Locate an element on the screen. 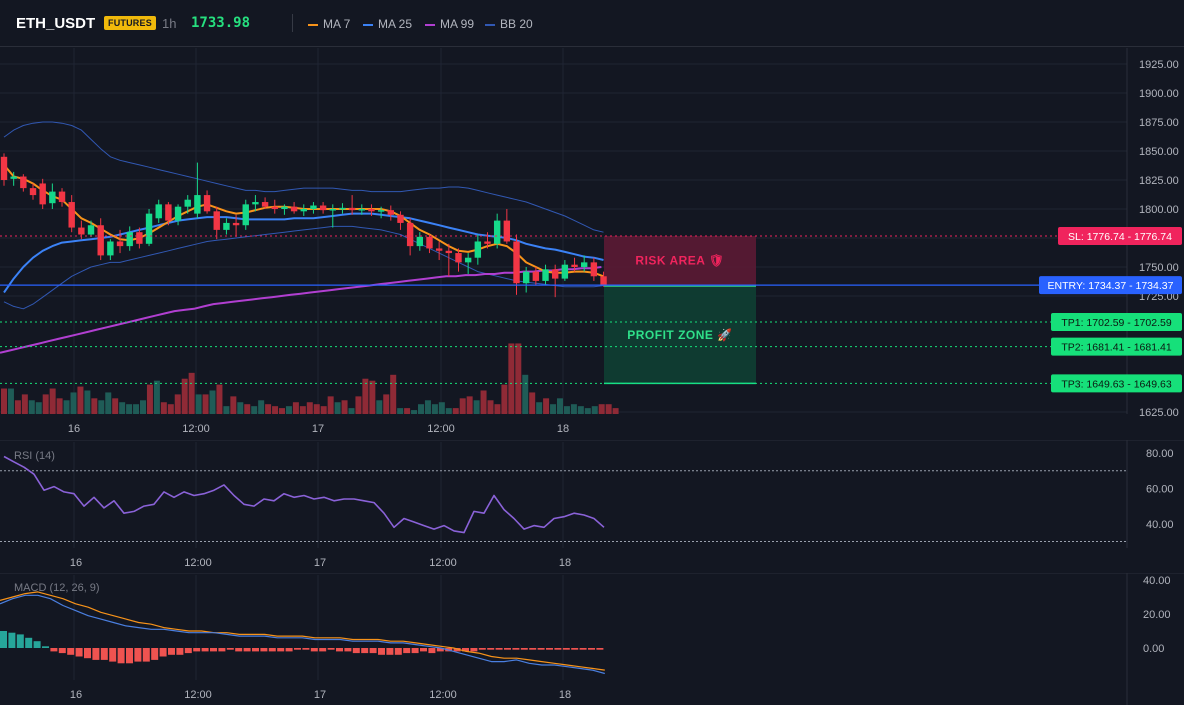  symbol-title: ETH_USDT is located at coordinates (56, 23).